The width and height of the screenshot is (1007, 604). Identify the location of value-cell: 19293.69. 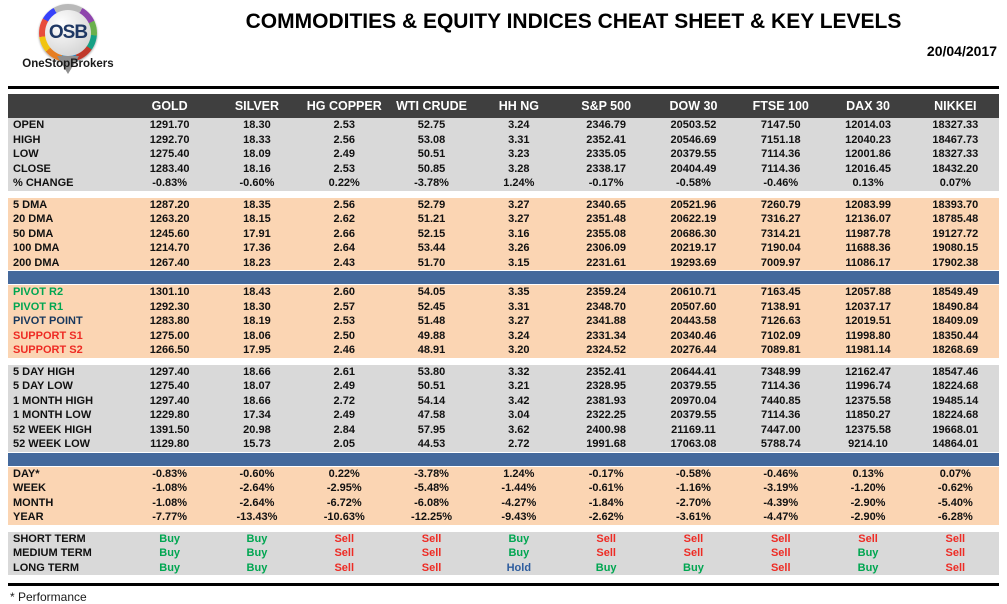
(693, 262).